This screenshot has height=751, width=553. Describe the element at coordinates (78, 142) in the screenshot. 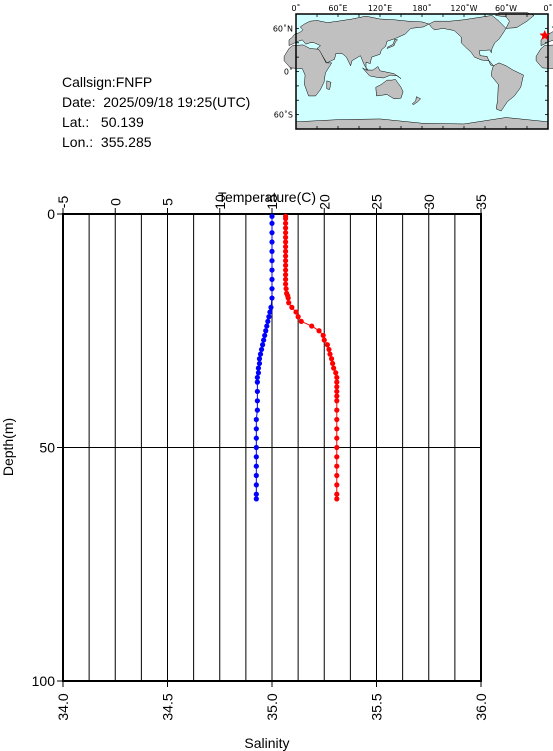

I see `lon-label: Lon.:` at that location.